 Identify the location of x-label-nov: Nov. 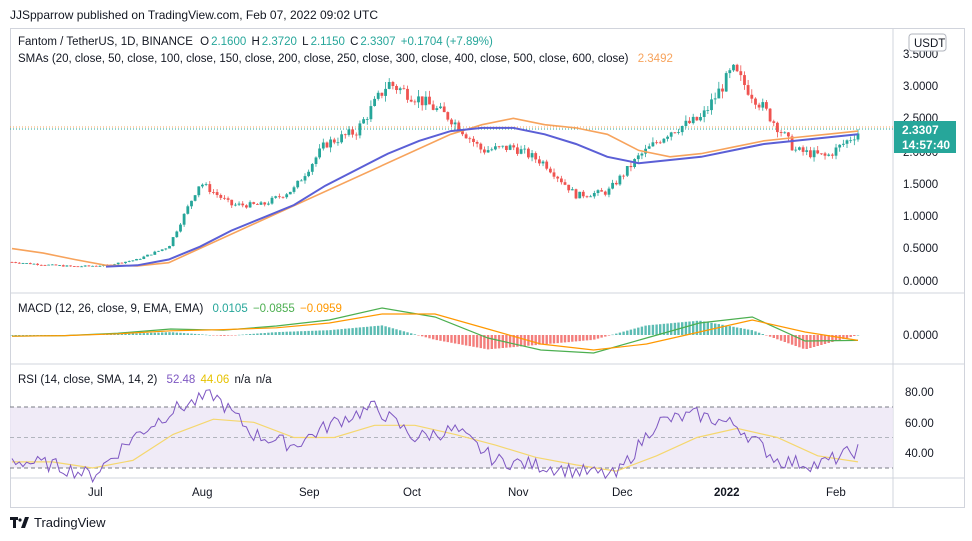
(518, 493).